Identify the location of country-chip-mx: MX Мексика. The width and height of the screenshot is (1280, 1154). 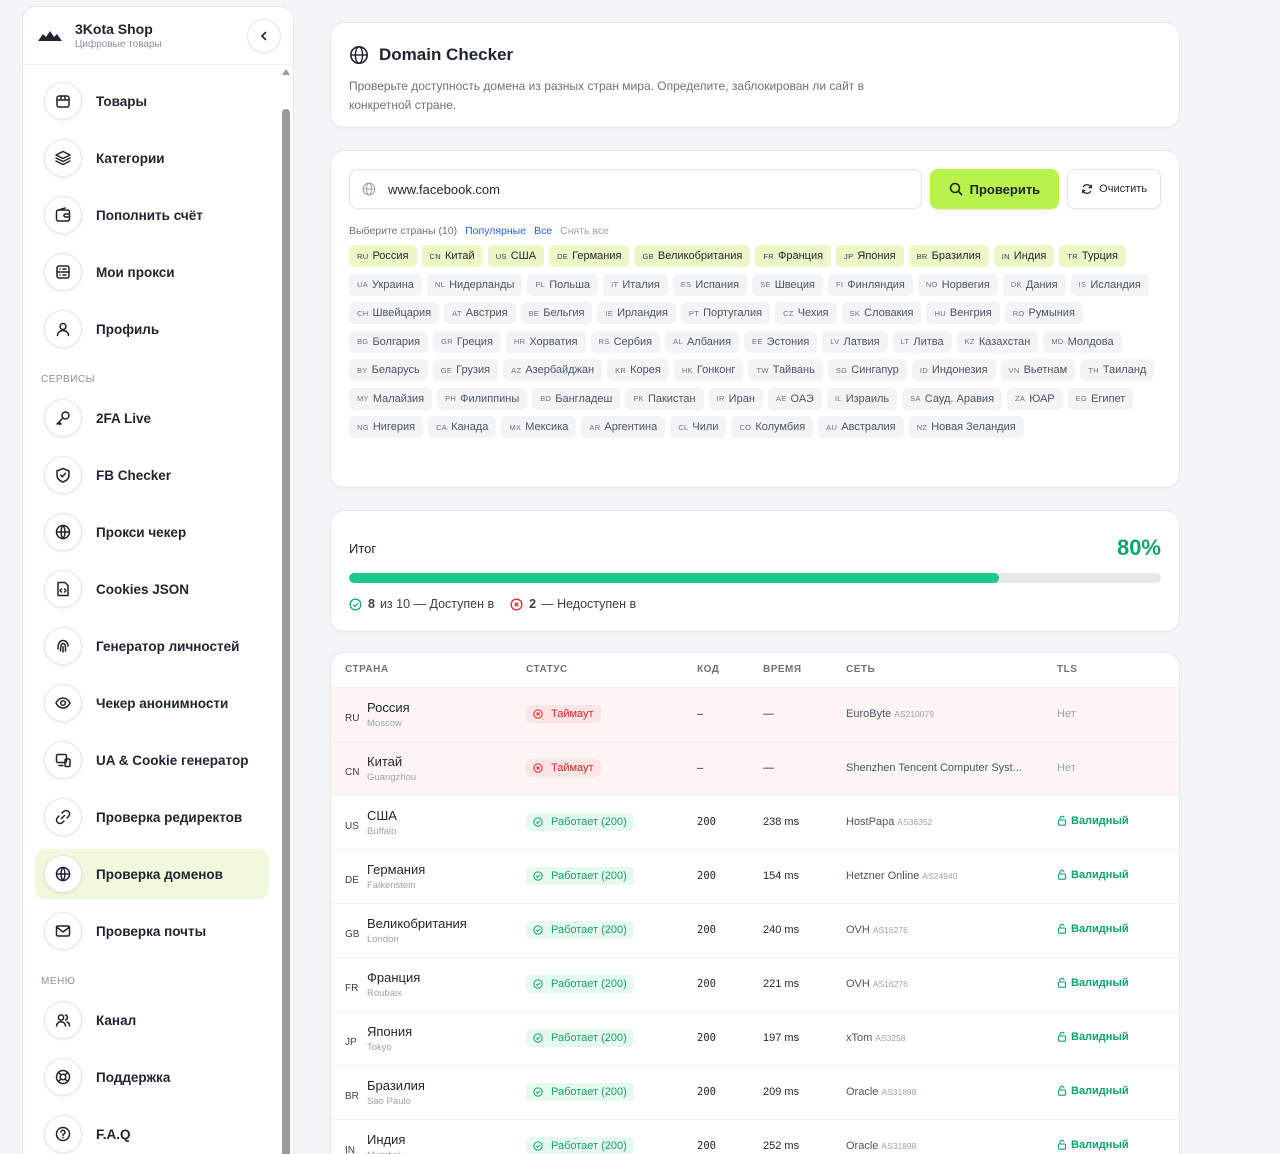
(539, 427).